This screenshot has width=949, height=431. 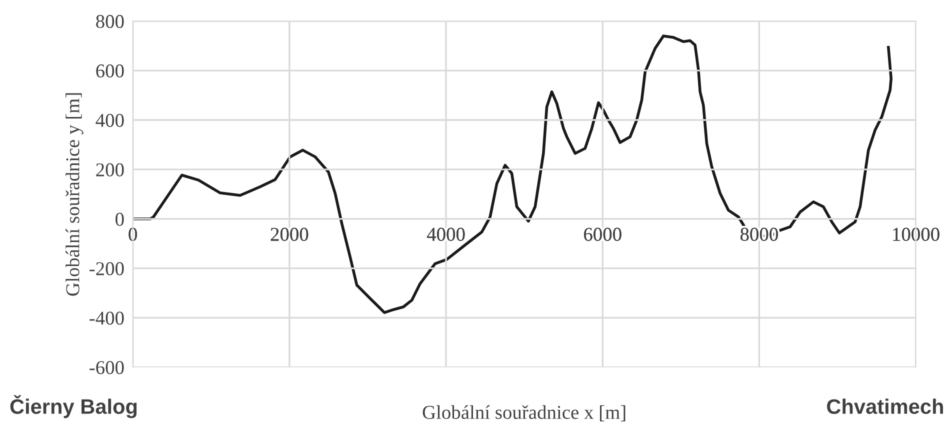 What do you see at coordinates (107, 318) in the screenshot?
I see `y-tick-label: -400` at bounding box center [107, 318].